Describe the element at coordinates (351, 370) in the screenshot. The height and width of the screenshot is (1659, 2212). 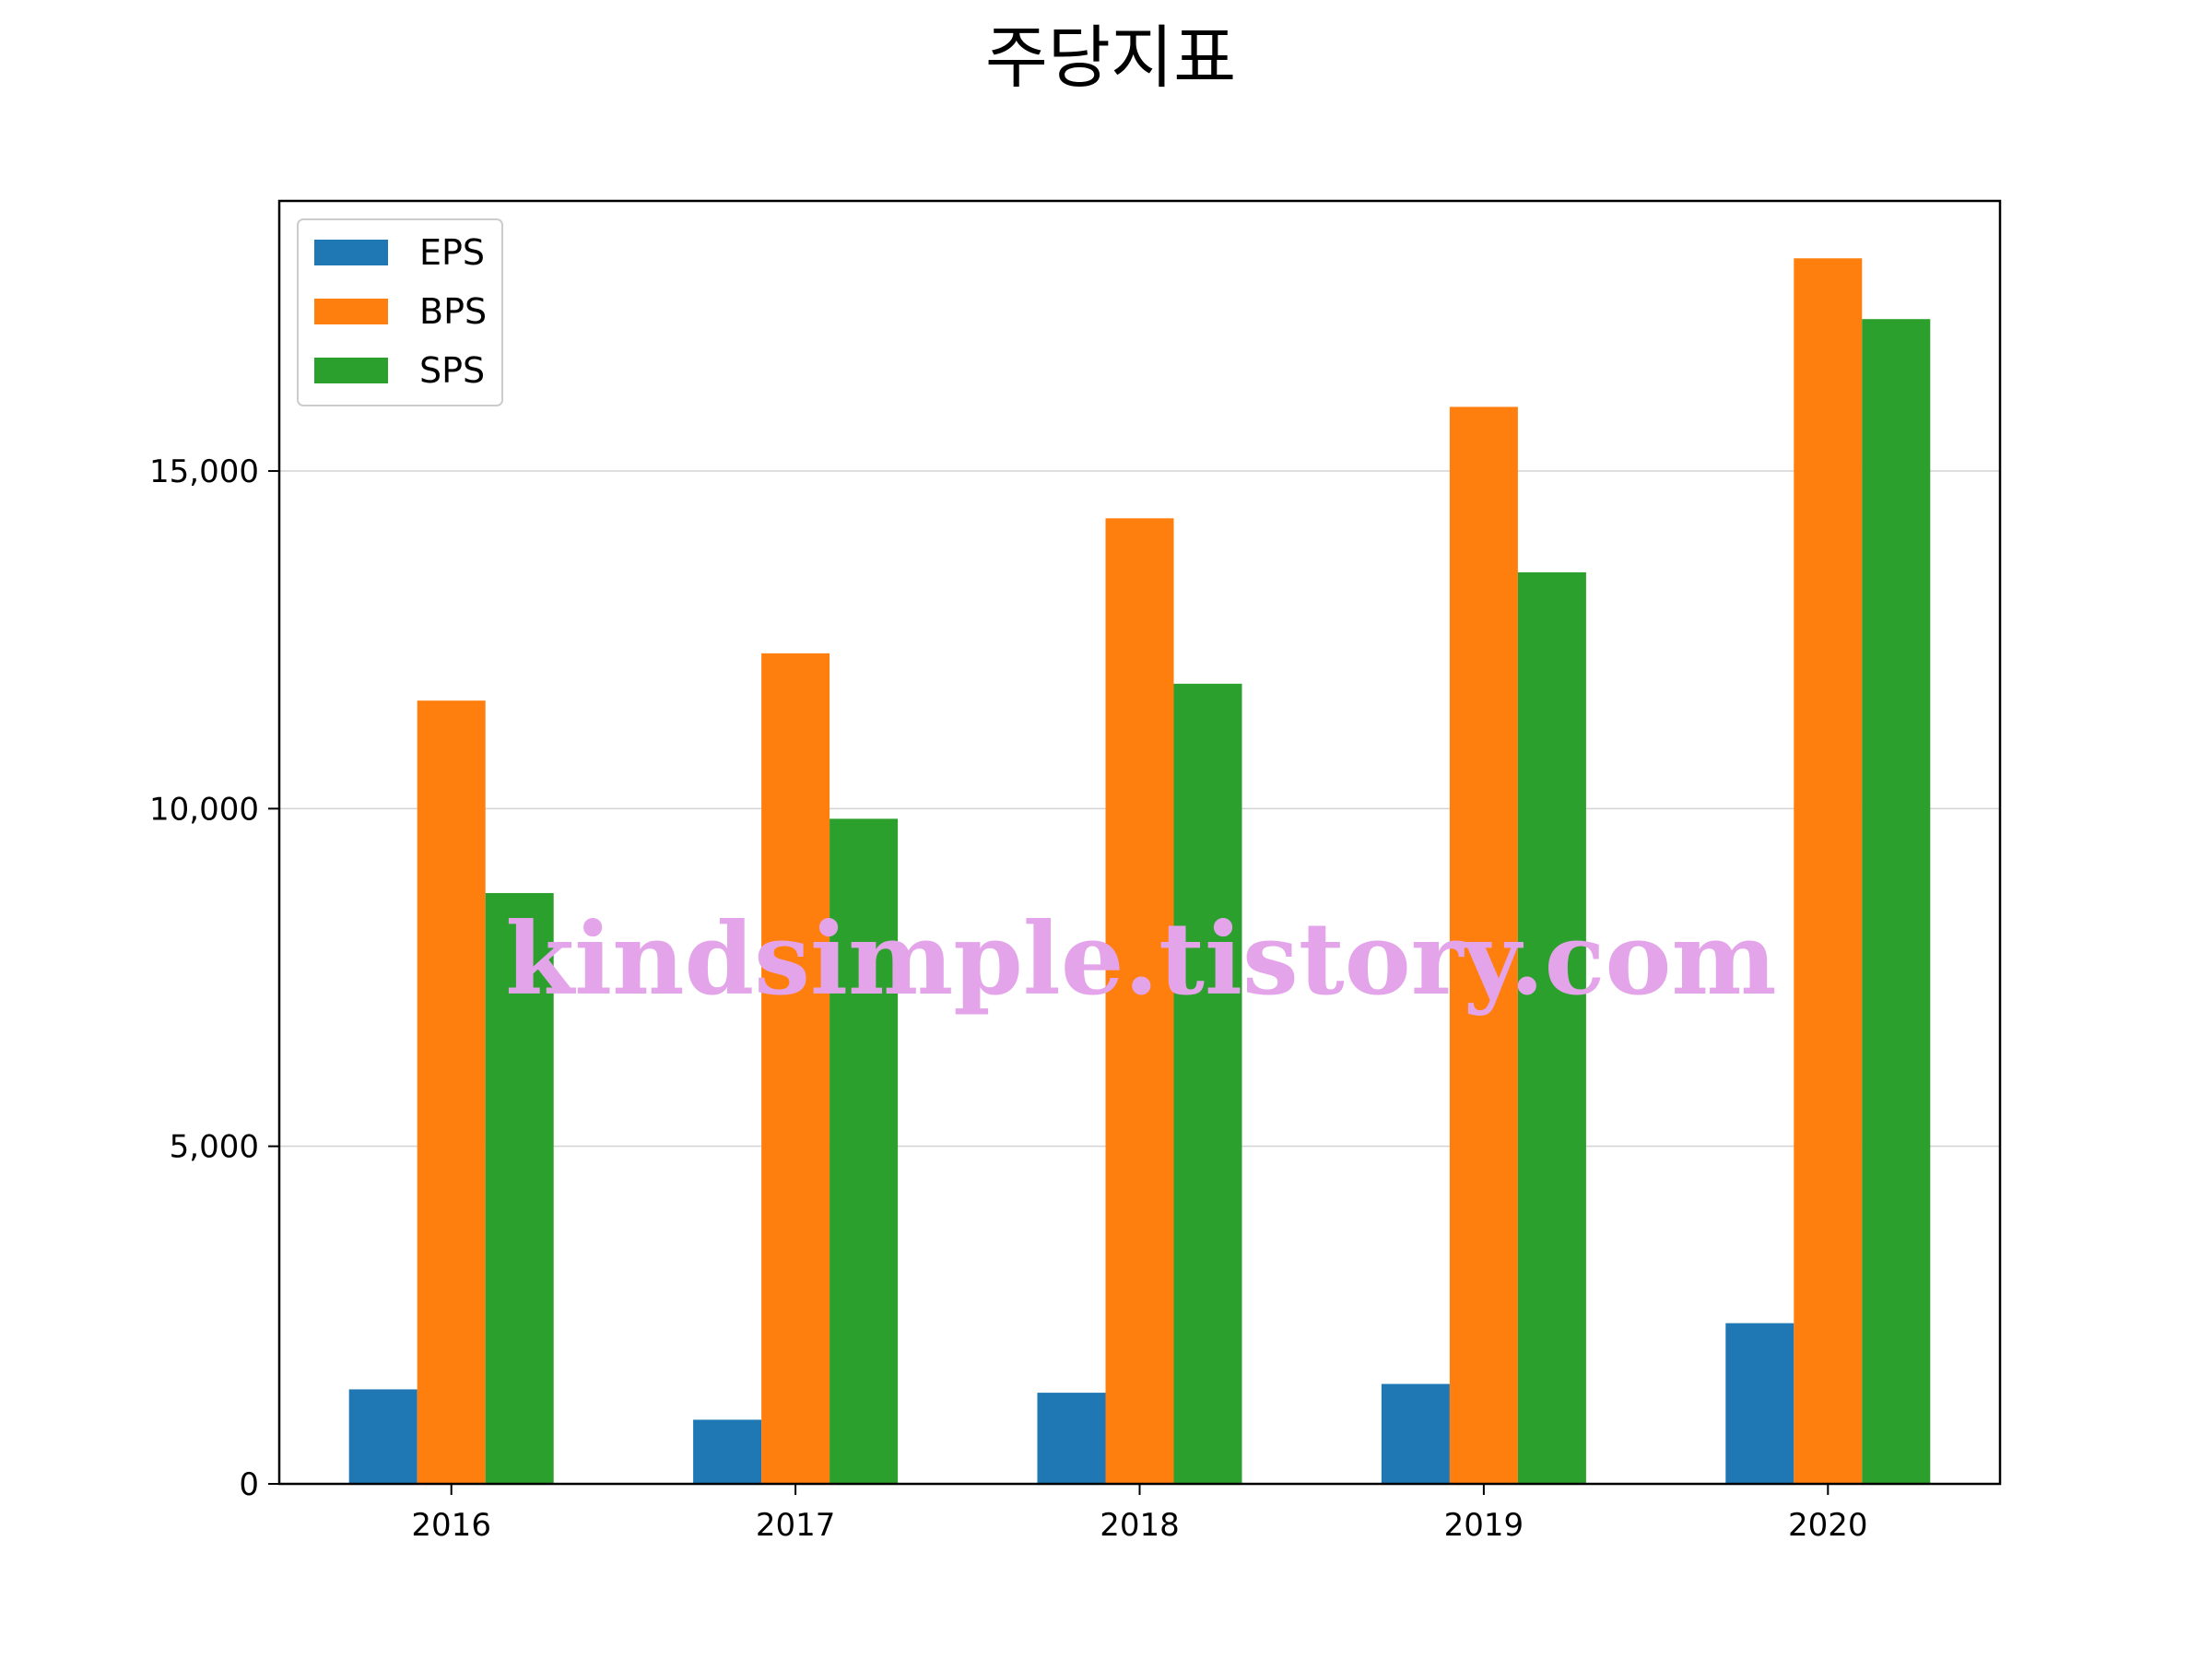
I see `legend-swatch-sps` at that location.